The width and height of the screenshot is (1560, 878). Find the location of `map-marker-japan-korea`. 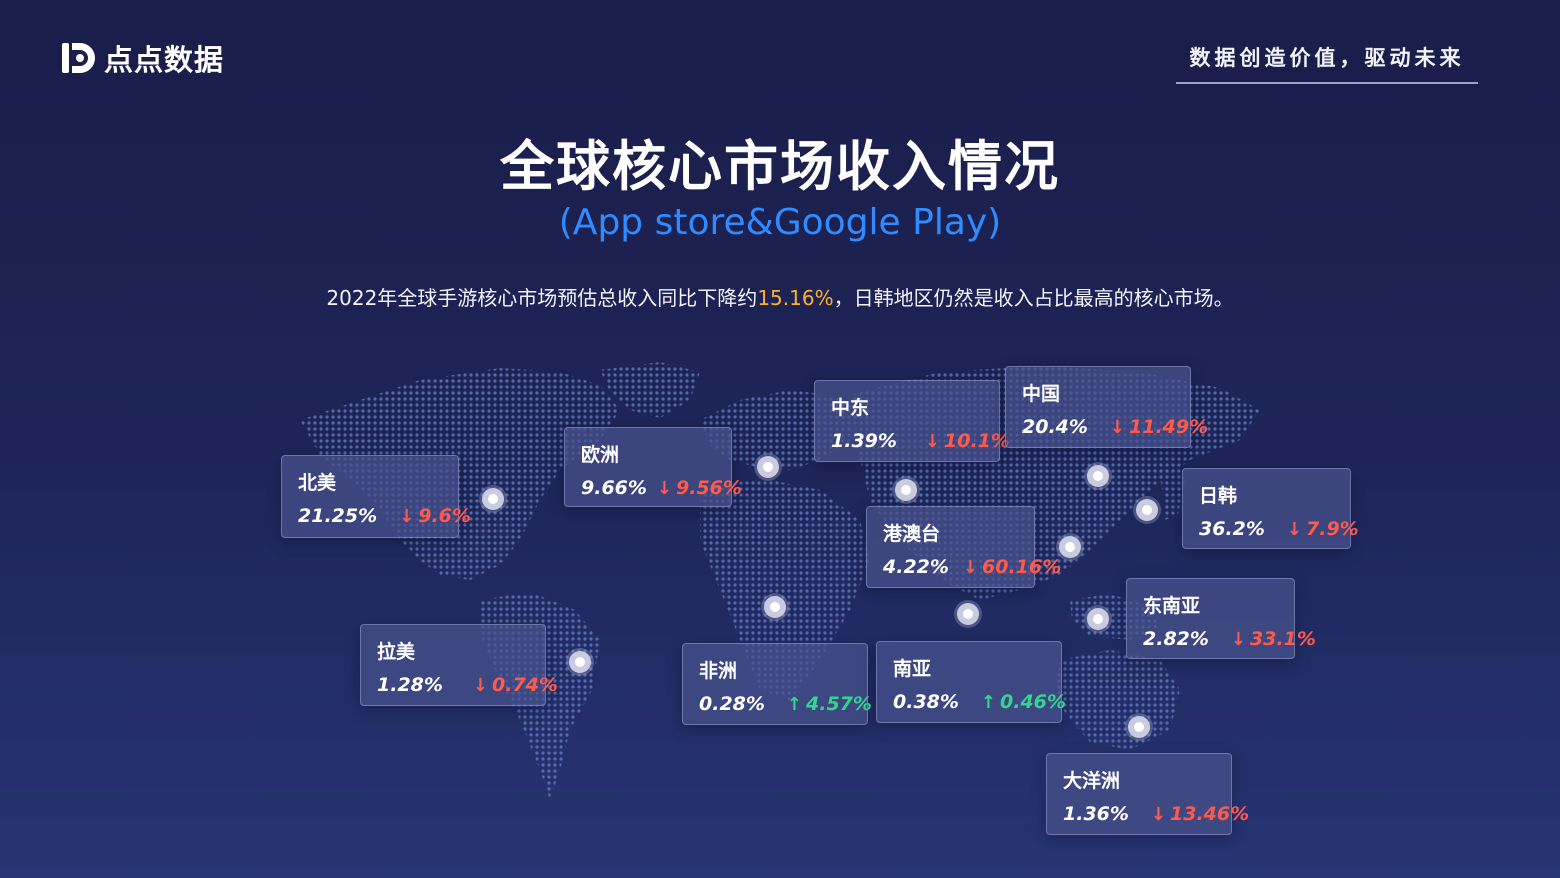

map-marker-japan-korea is located at coordinates (1147, 510).